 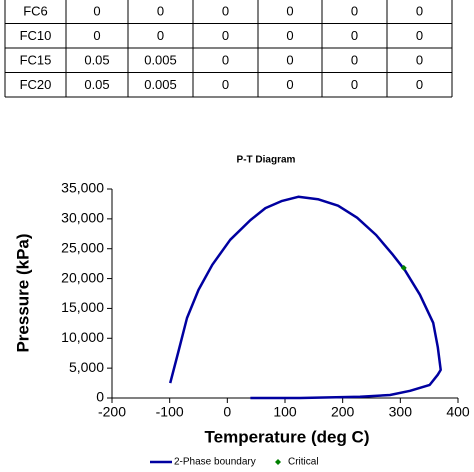 What do you see at coordinates (82, 247) in the screenshot?
I see `y-tick-label: 25,000` at bounding box center [82, 247].